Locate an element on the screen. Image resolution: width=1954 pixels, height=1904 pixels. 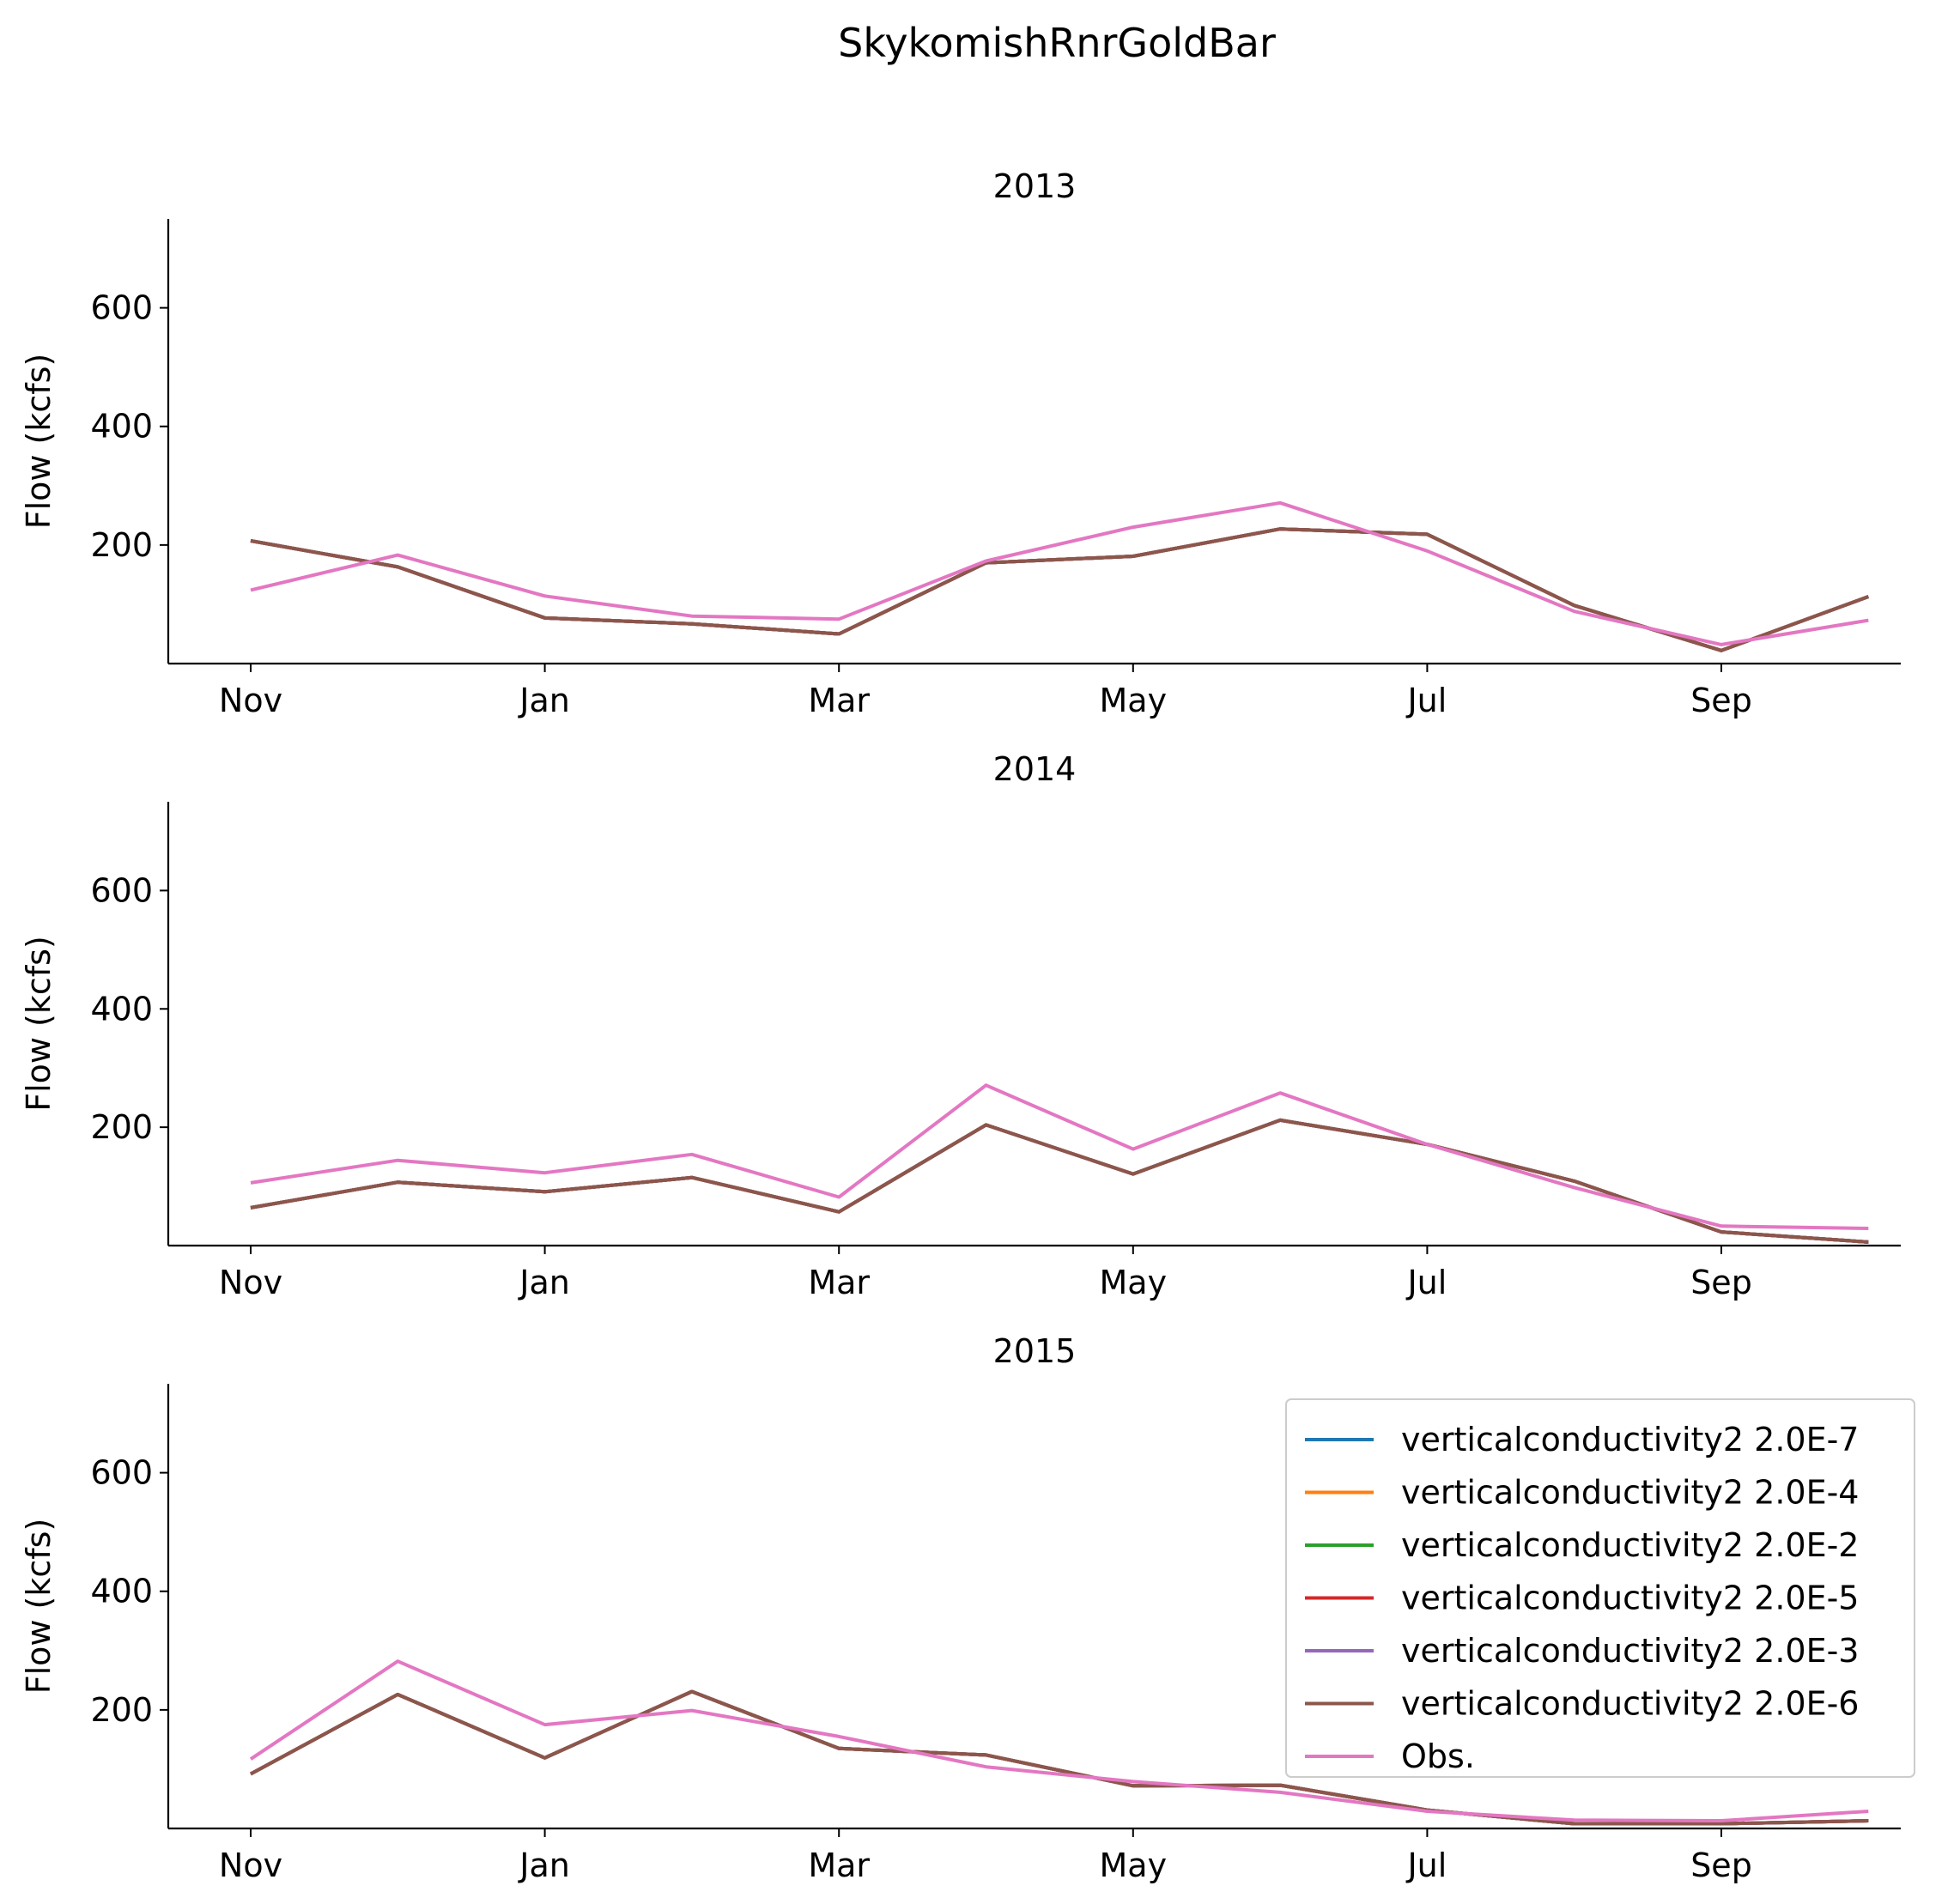
legend-label: Obs. is located at coordinates (1438, 1756).